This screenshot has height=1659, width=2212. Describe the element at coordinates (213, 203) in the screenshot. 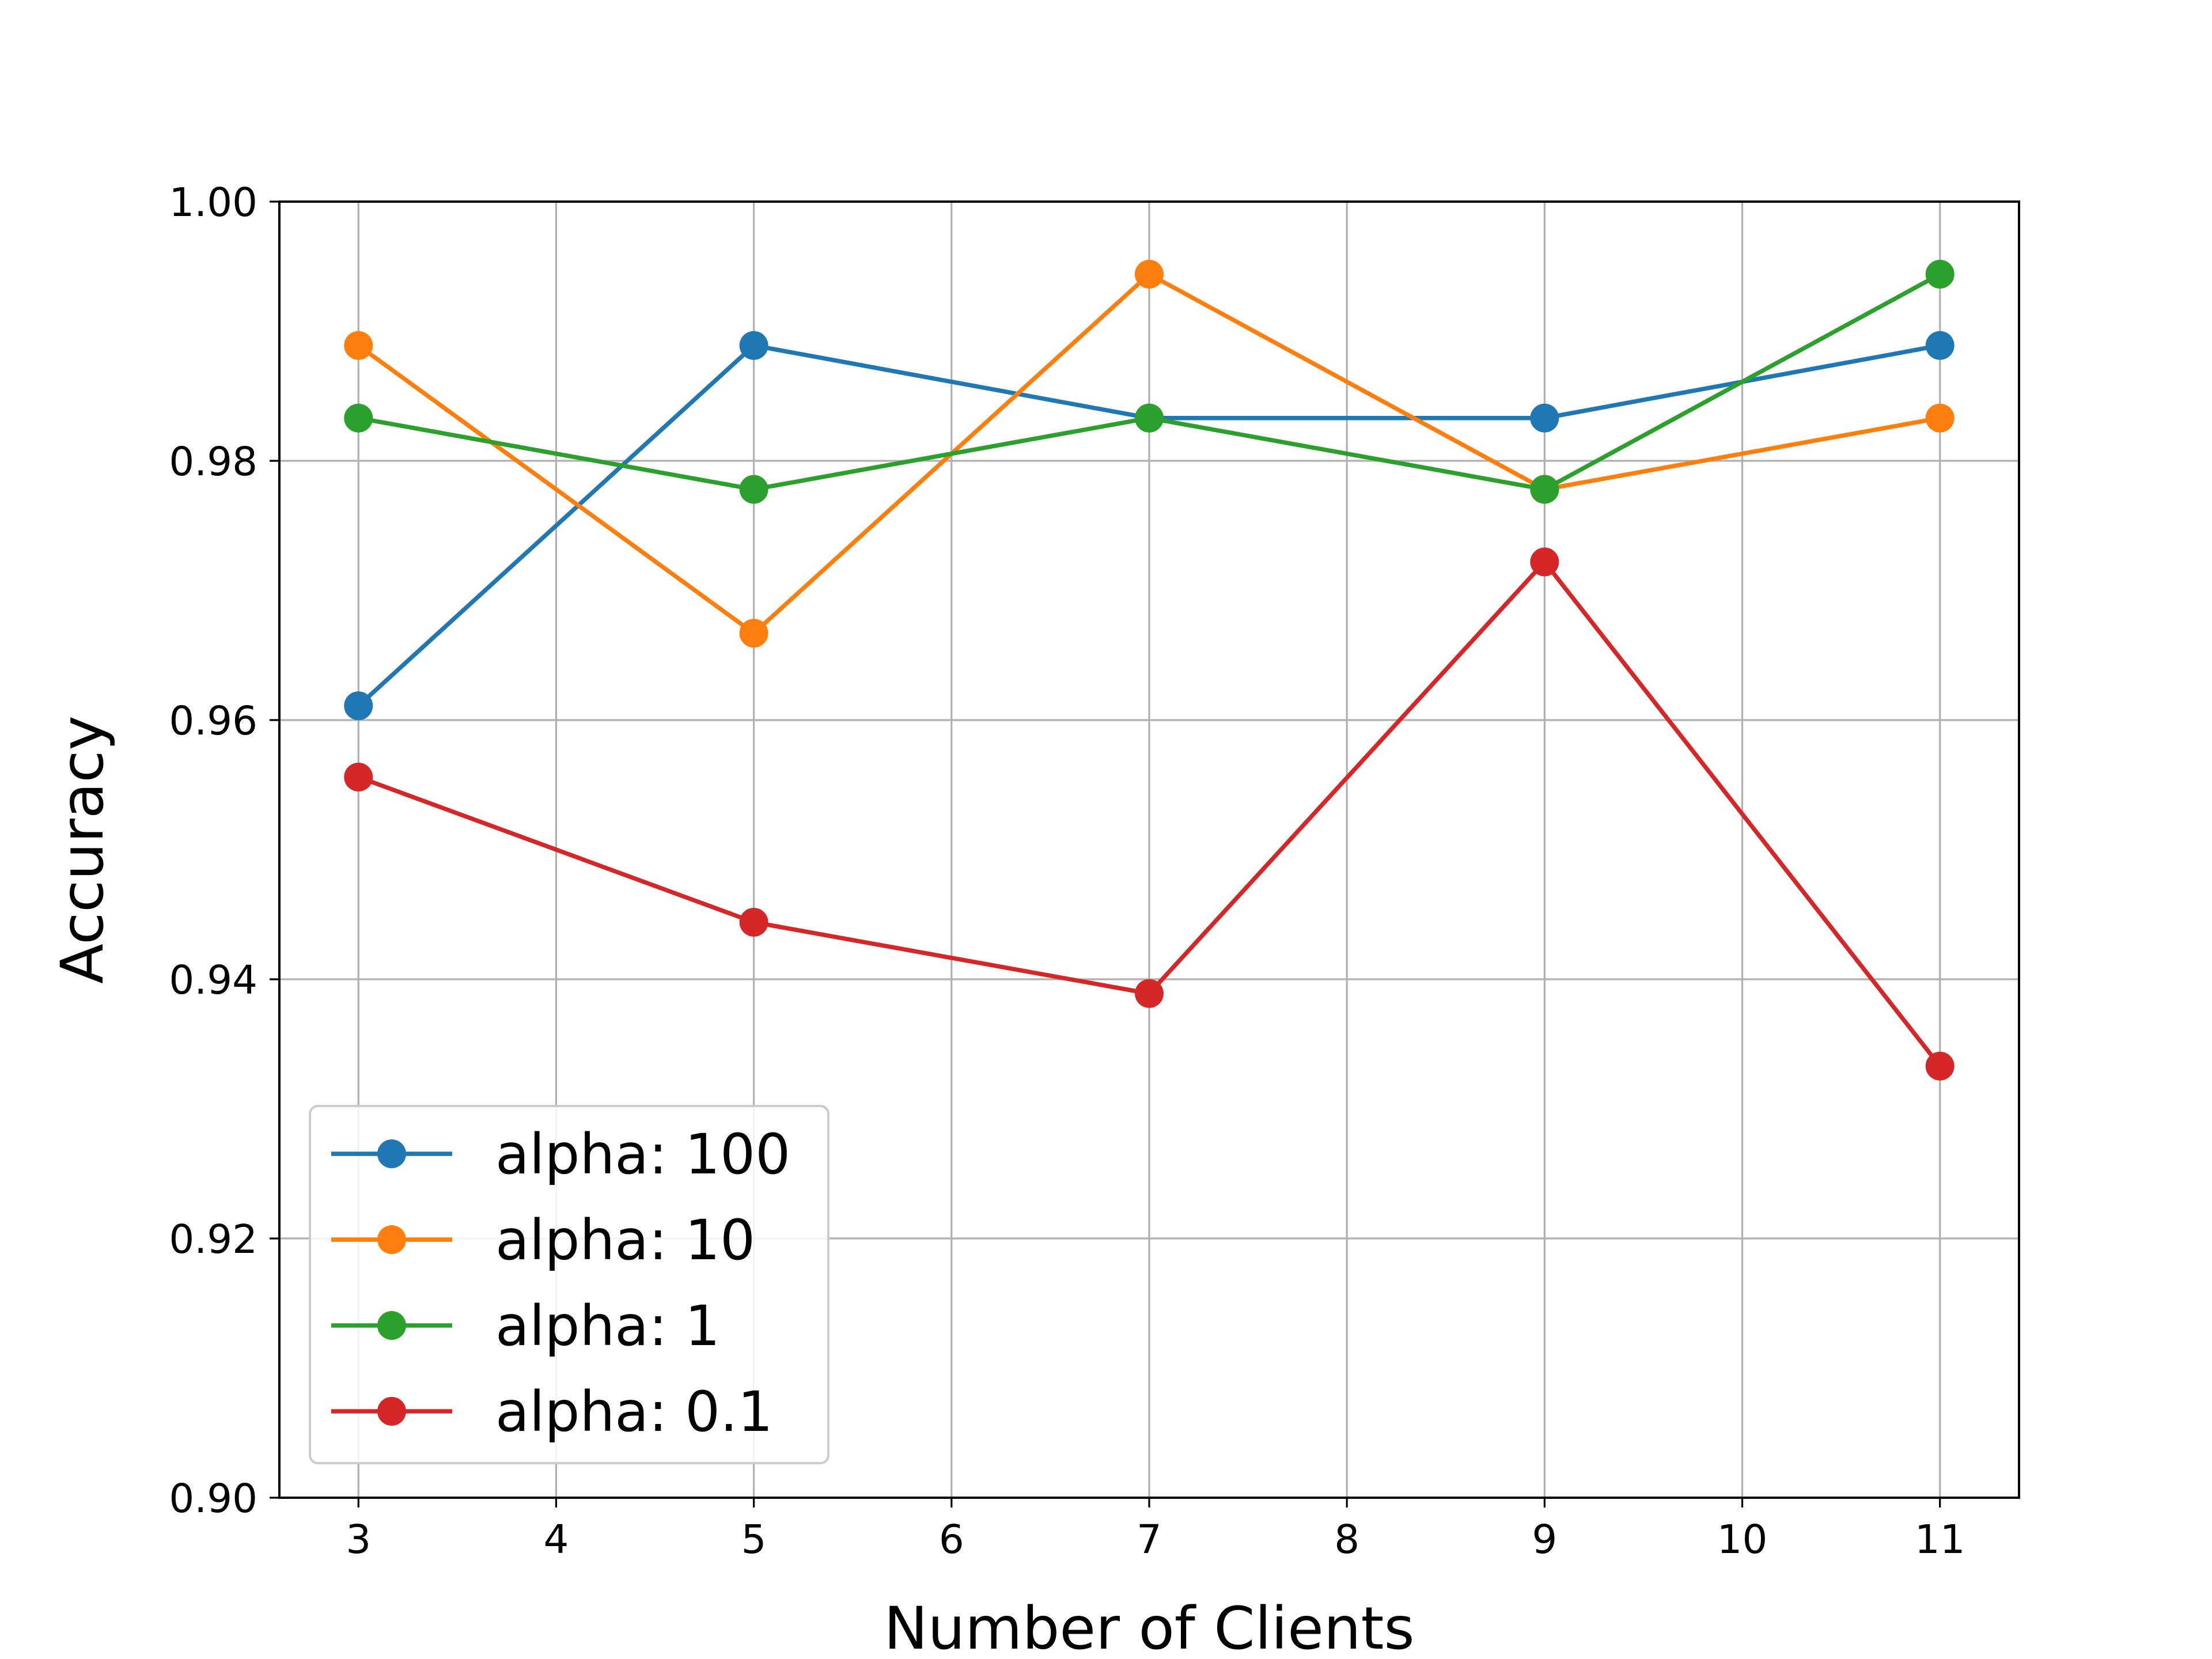

I see `y-tick-label: 1.00` at that location.